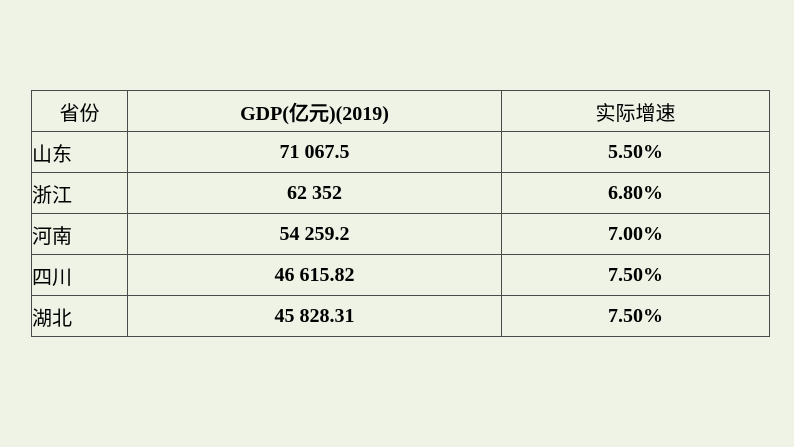 This screenshot has height=447, width=794. What do you see at coordinates (79, 111) in the screenshot?
I see `header-province: 省份` at bounding box center [79, 111].